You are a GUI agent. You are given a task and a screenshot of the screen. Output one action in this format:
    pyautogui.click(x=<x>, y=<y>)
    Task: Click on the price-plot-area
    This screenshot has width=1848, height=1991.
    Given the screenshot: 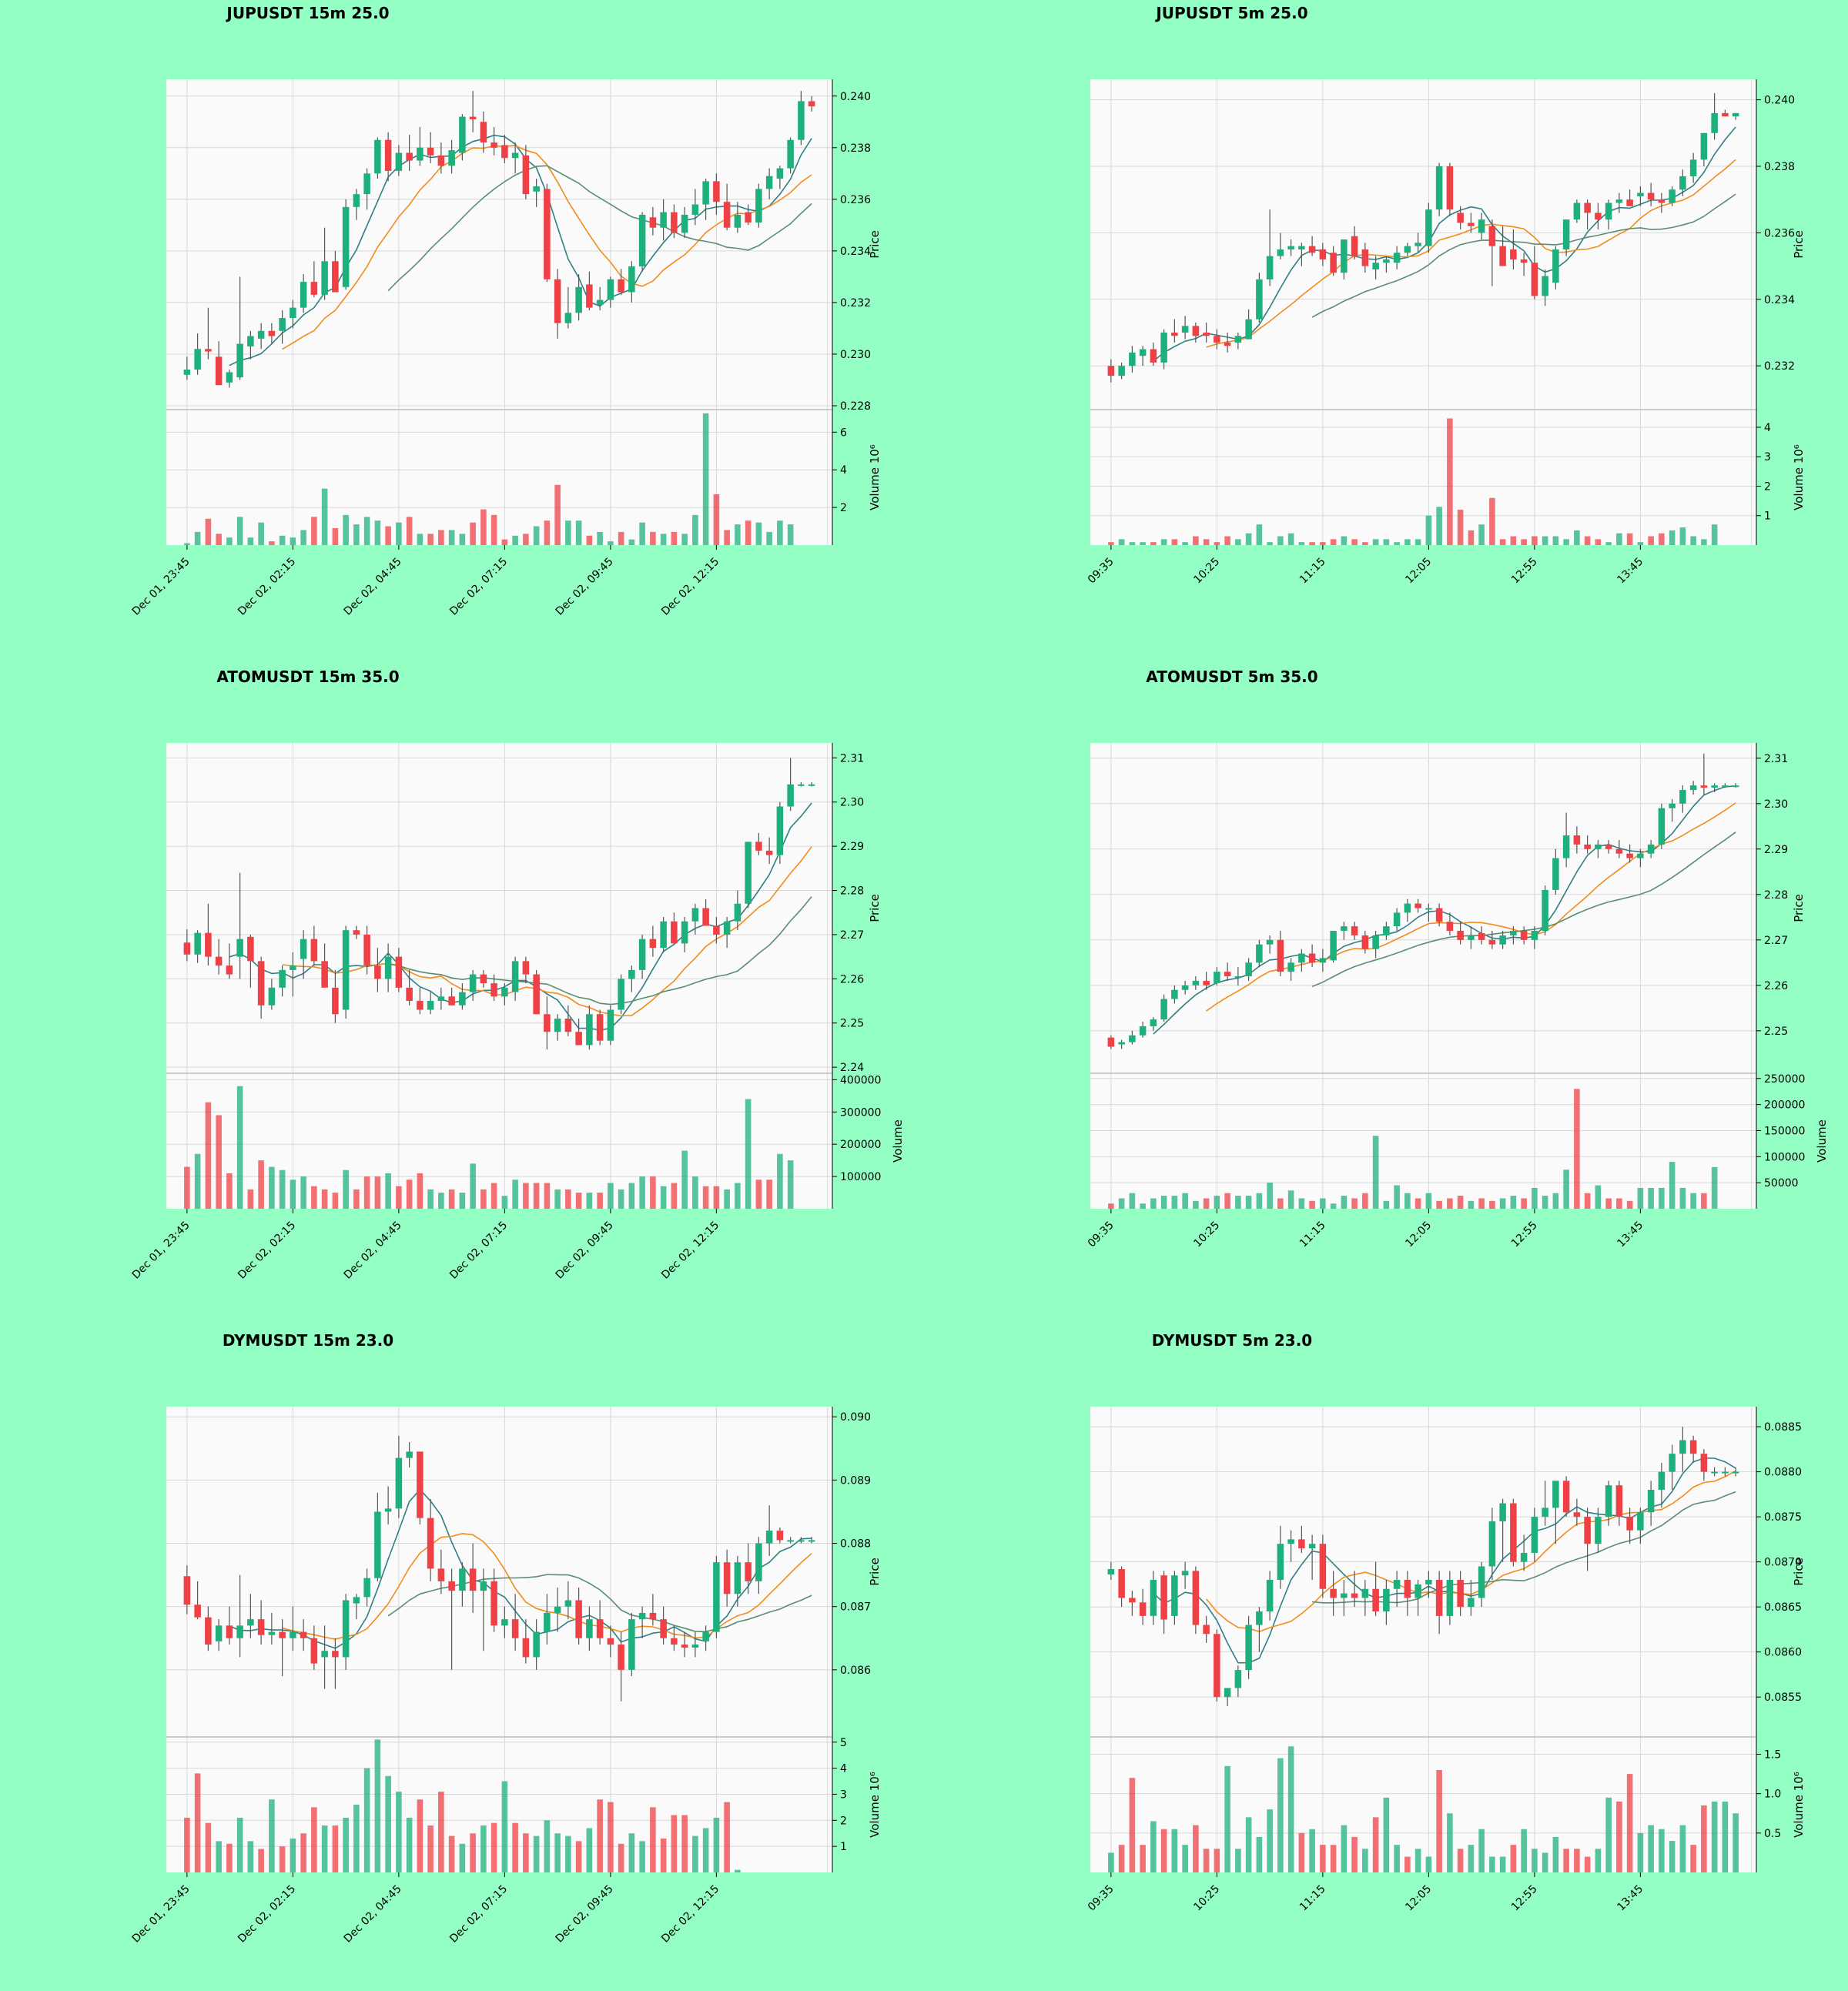 What is the action you would take?
    pyautogui.click(x=499, y=908)
    